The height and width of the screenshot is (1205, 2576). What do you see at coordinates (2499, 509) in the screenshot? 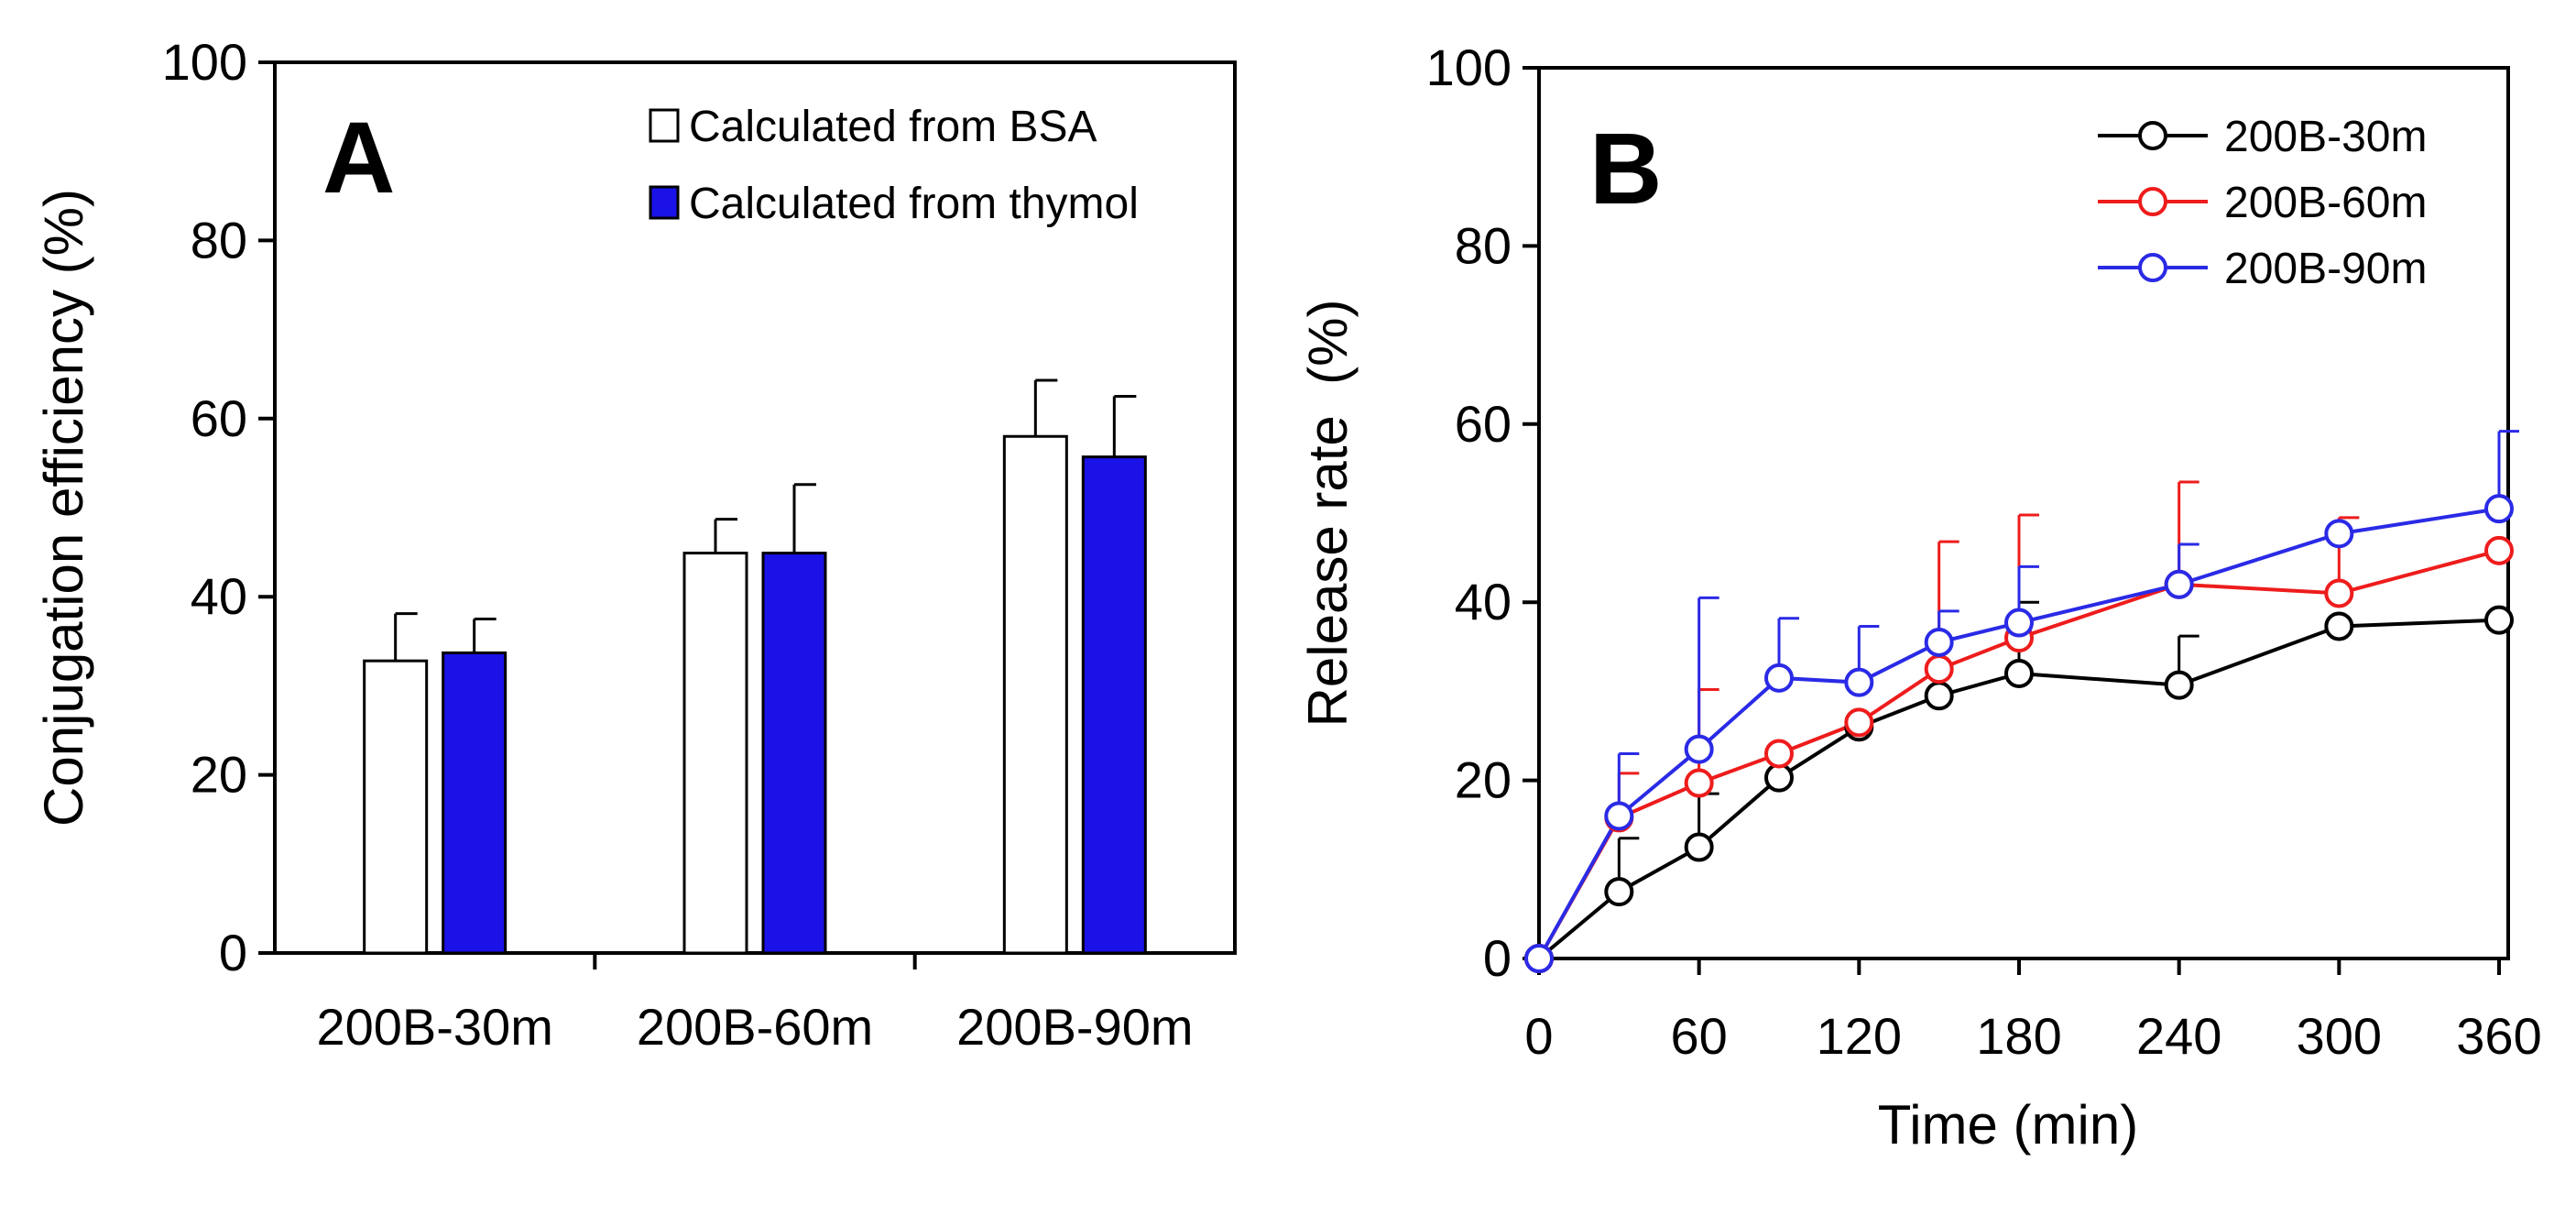
I see `point-200B-90m-t360` at bounding box center [2499, 509].